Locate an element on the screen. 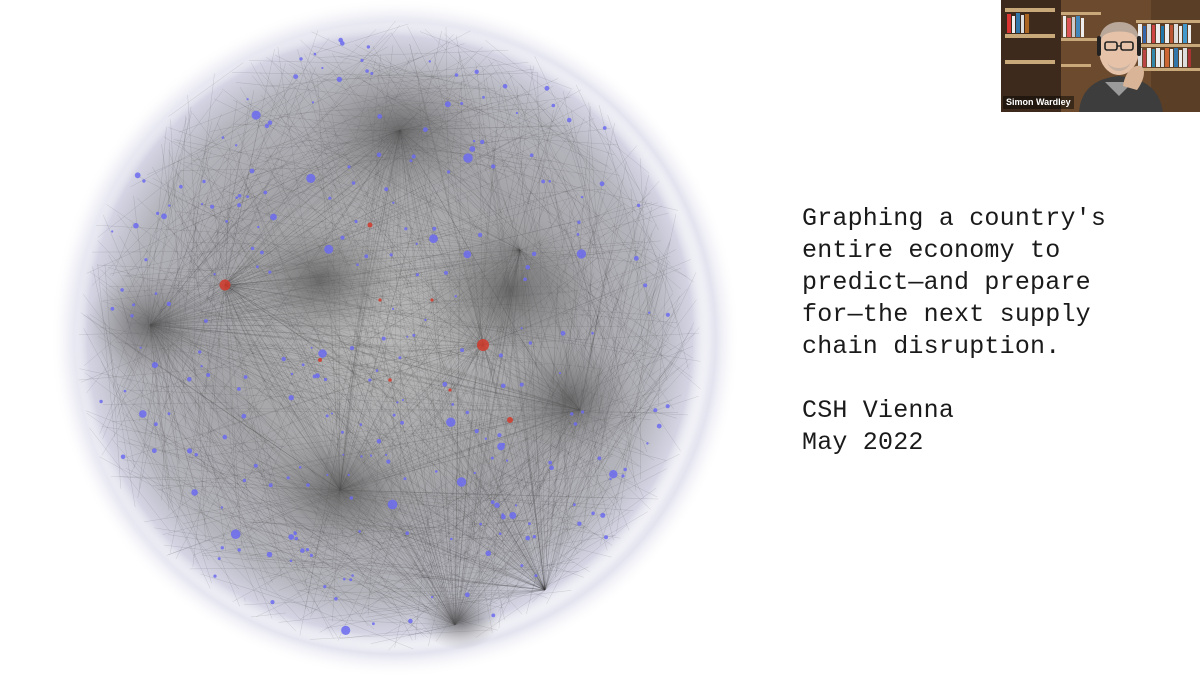 This screenshot has width=1200, height=675. slide-title-line: chain disruption. is located at coordinates (931, 346).